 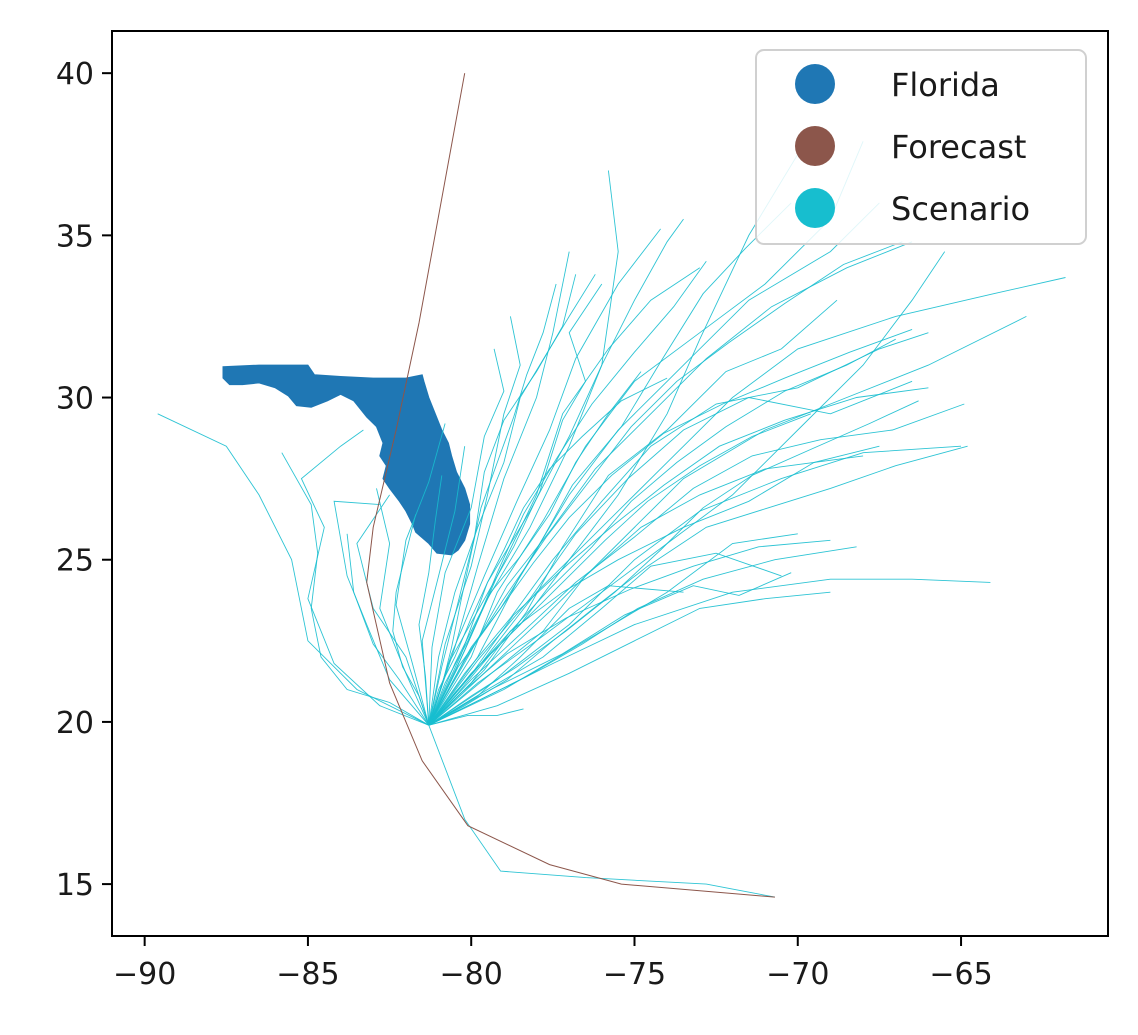 What do you see at coordinates (75, 723) in the screenshot?
I see `y-tick-label: 20` at bounding box center [75, 723].